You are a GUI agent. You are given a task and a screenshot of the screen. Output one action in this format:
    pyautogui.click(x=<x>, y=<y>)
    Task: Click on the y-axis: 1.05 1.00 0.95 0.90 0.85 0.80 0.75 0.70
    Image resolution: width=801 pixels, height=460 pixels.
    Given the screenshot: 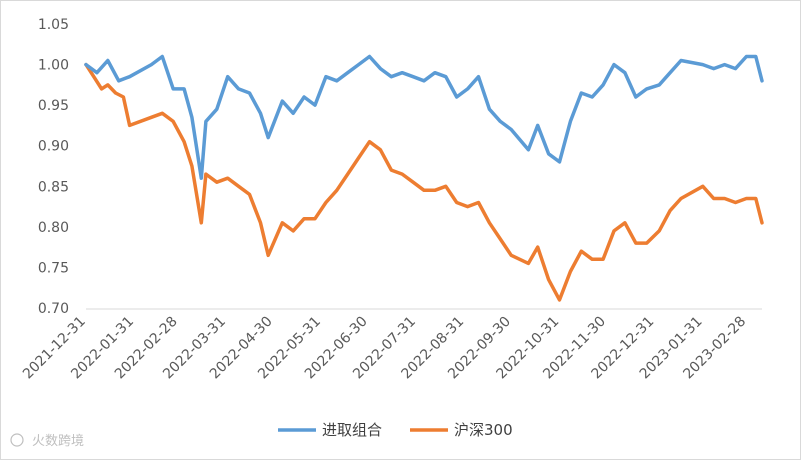 What is the action you would take?
    pyautogui.click(x=53, y=167)
    